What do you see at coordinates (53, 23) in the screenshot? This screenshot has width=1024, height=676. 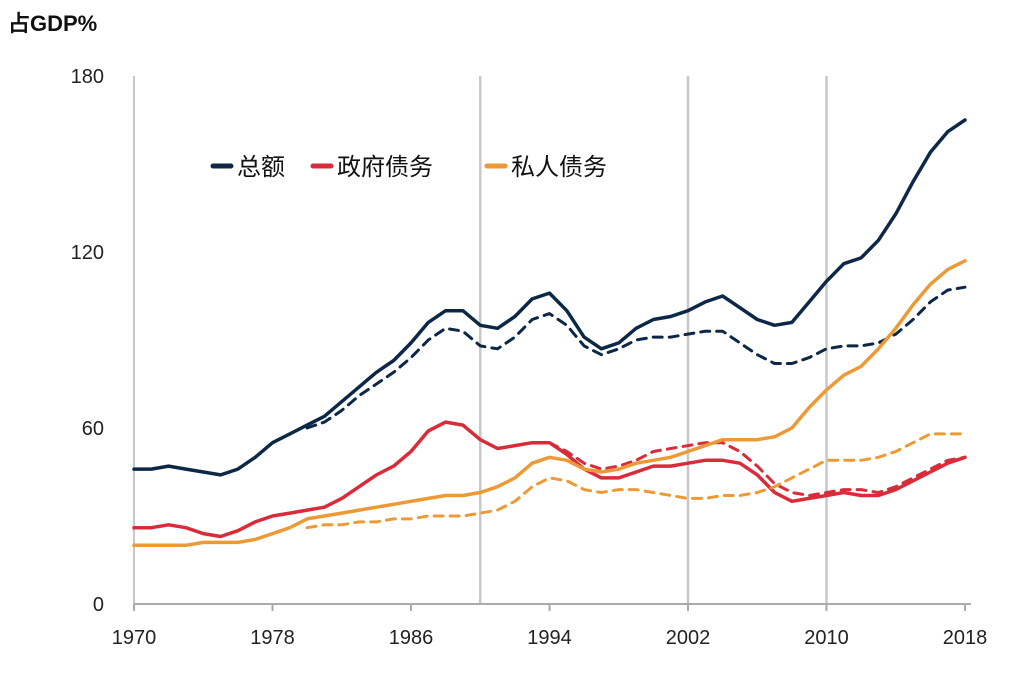 I see `y-axis-label: 占GDP%` at bounding box center [53, 23].